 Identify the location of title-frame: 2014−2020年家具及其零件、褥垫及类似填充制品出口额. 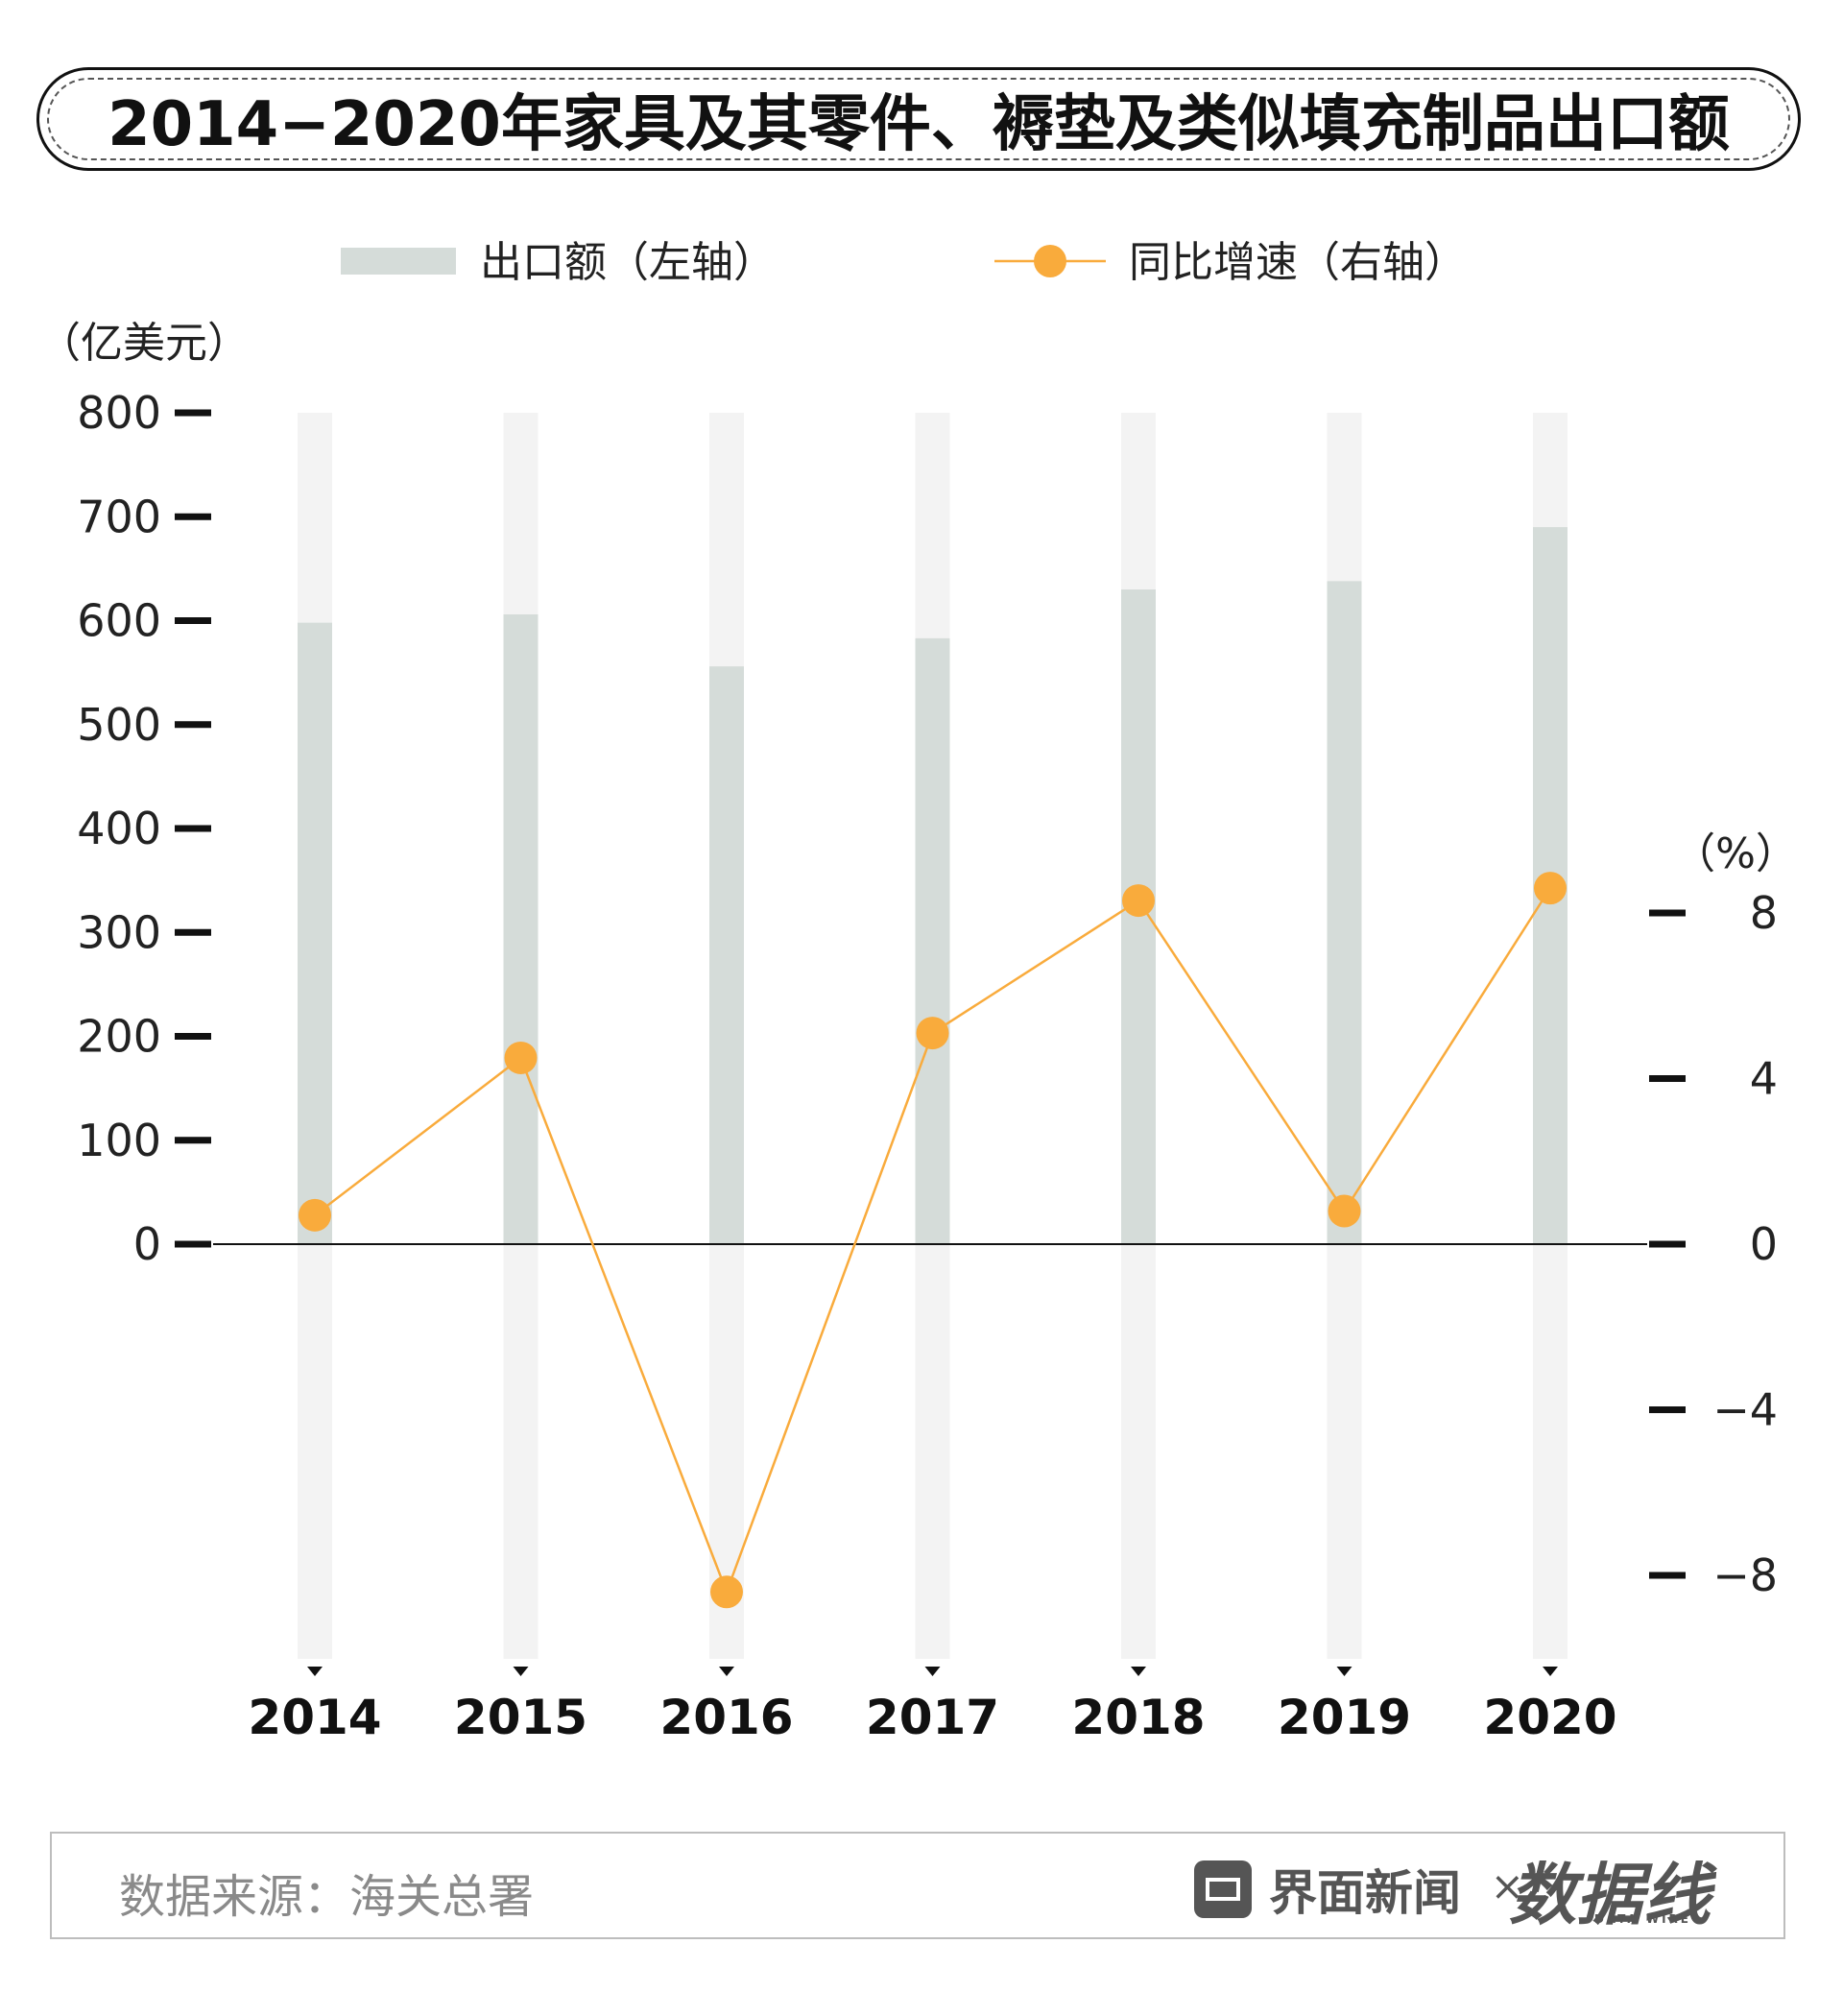
(918, 119).